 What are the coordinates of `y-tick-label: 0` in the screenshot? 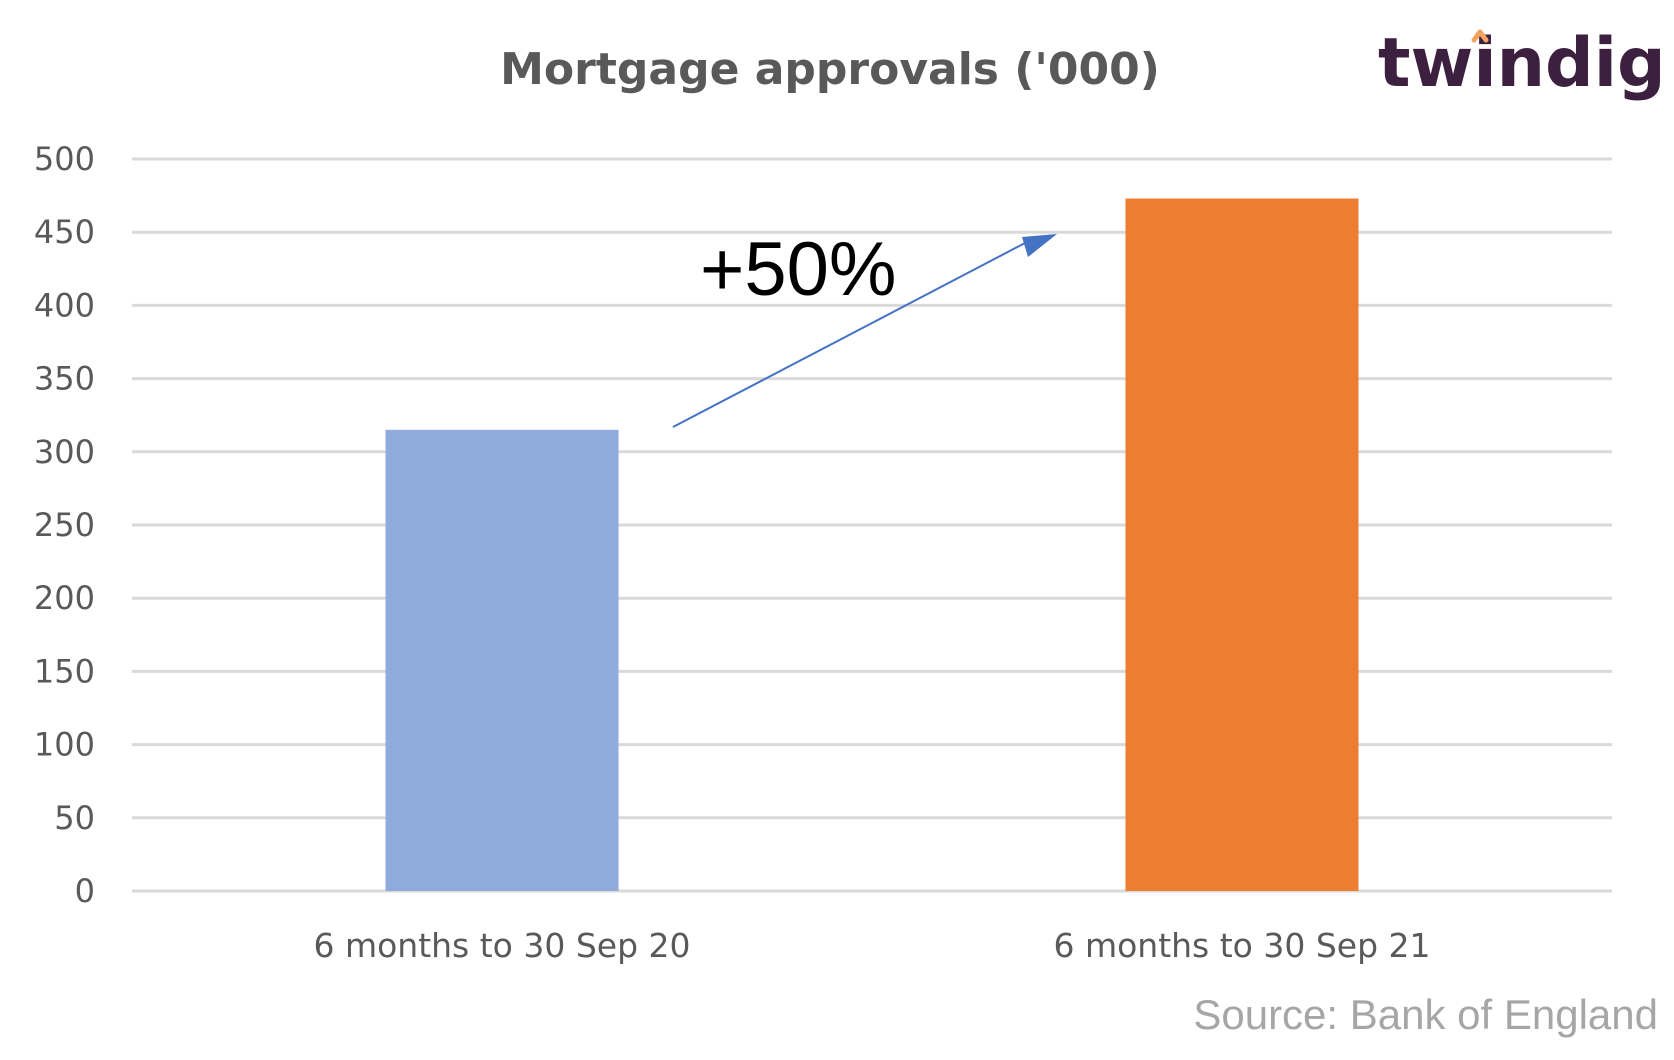 It's located at (85, 891).